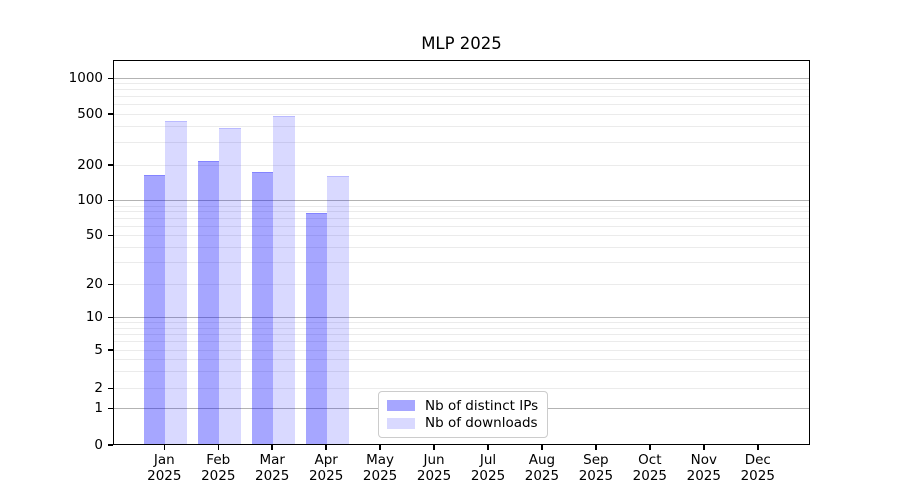  I want to click on legend-label-distinct_ips: Nb of distinct IPs, so click(482, 405).